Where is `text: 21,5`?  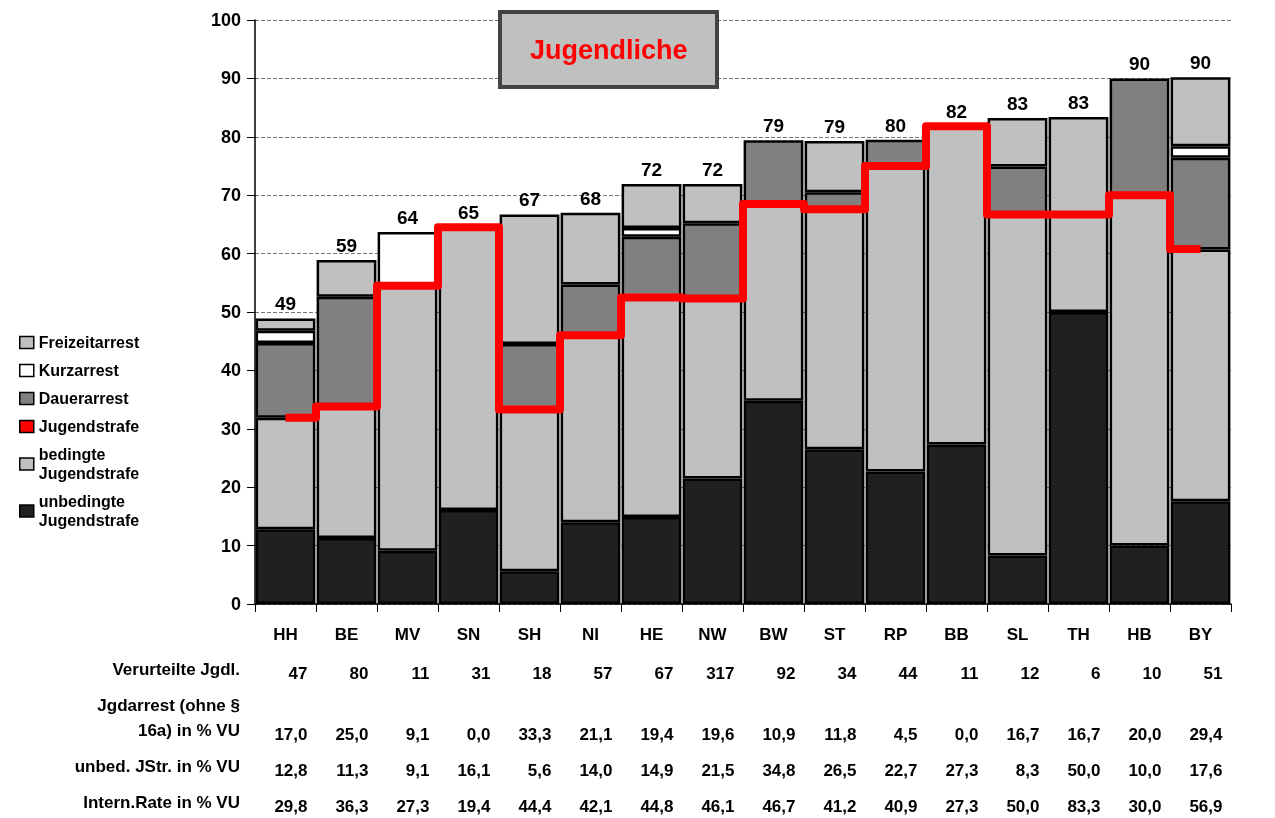
text: 21,5 is located at coordinates (718, 770).